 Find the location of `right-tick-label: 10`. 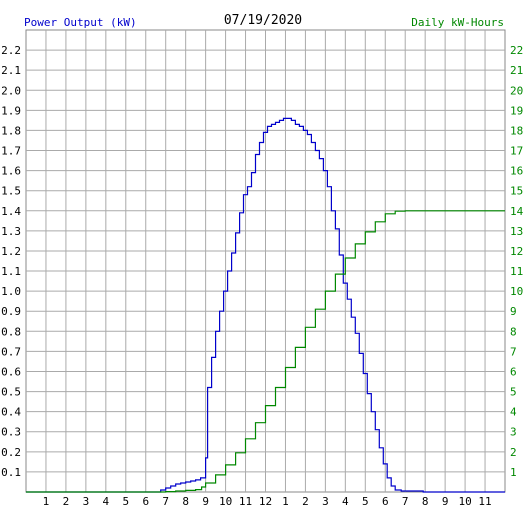

right-tick-label: 10 is located at coordinates (516, 291).